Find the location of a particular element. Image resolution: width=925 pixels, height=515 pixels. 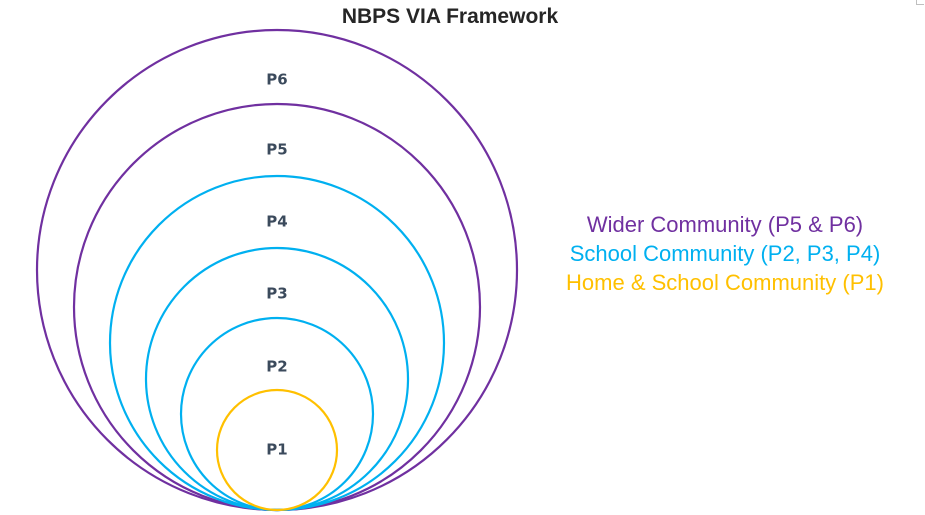

ring-label-p4: P4 is located at coordinates (276, 222).